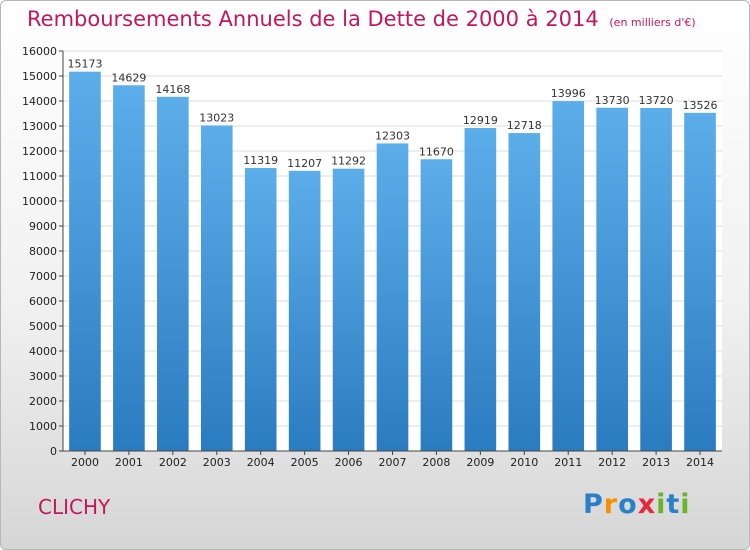 Image resolution: width=750 pixels, height=550 pixels. I want to click on x-tick-label: 2012, so click(612, 462).